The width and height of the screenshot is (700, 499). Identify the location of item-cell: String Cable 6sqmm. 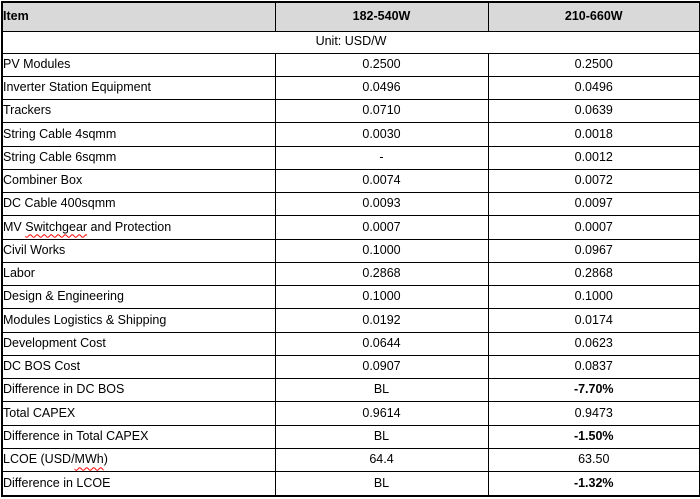
(138, 157).